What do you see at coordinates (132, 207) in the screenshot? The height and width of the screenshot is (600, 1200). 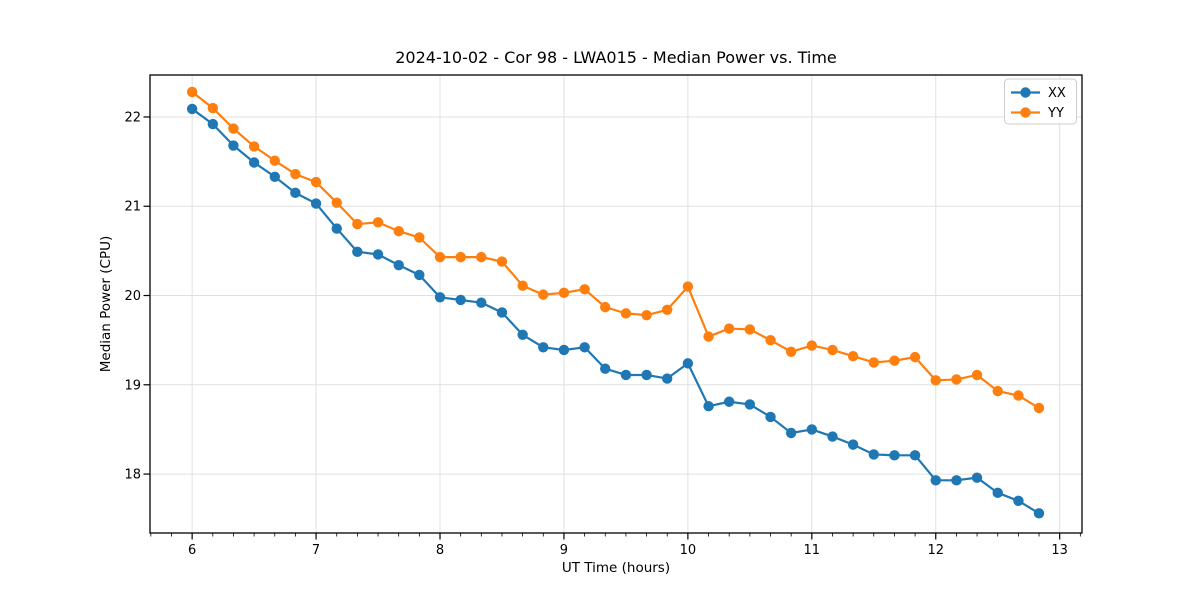 I see `y-tick-label: 21` at bounding box center [132, 207].